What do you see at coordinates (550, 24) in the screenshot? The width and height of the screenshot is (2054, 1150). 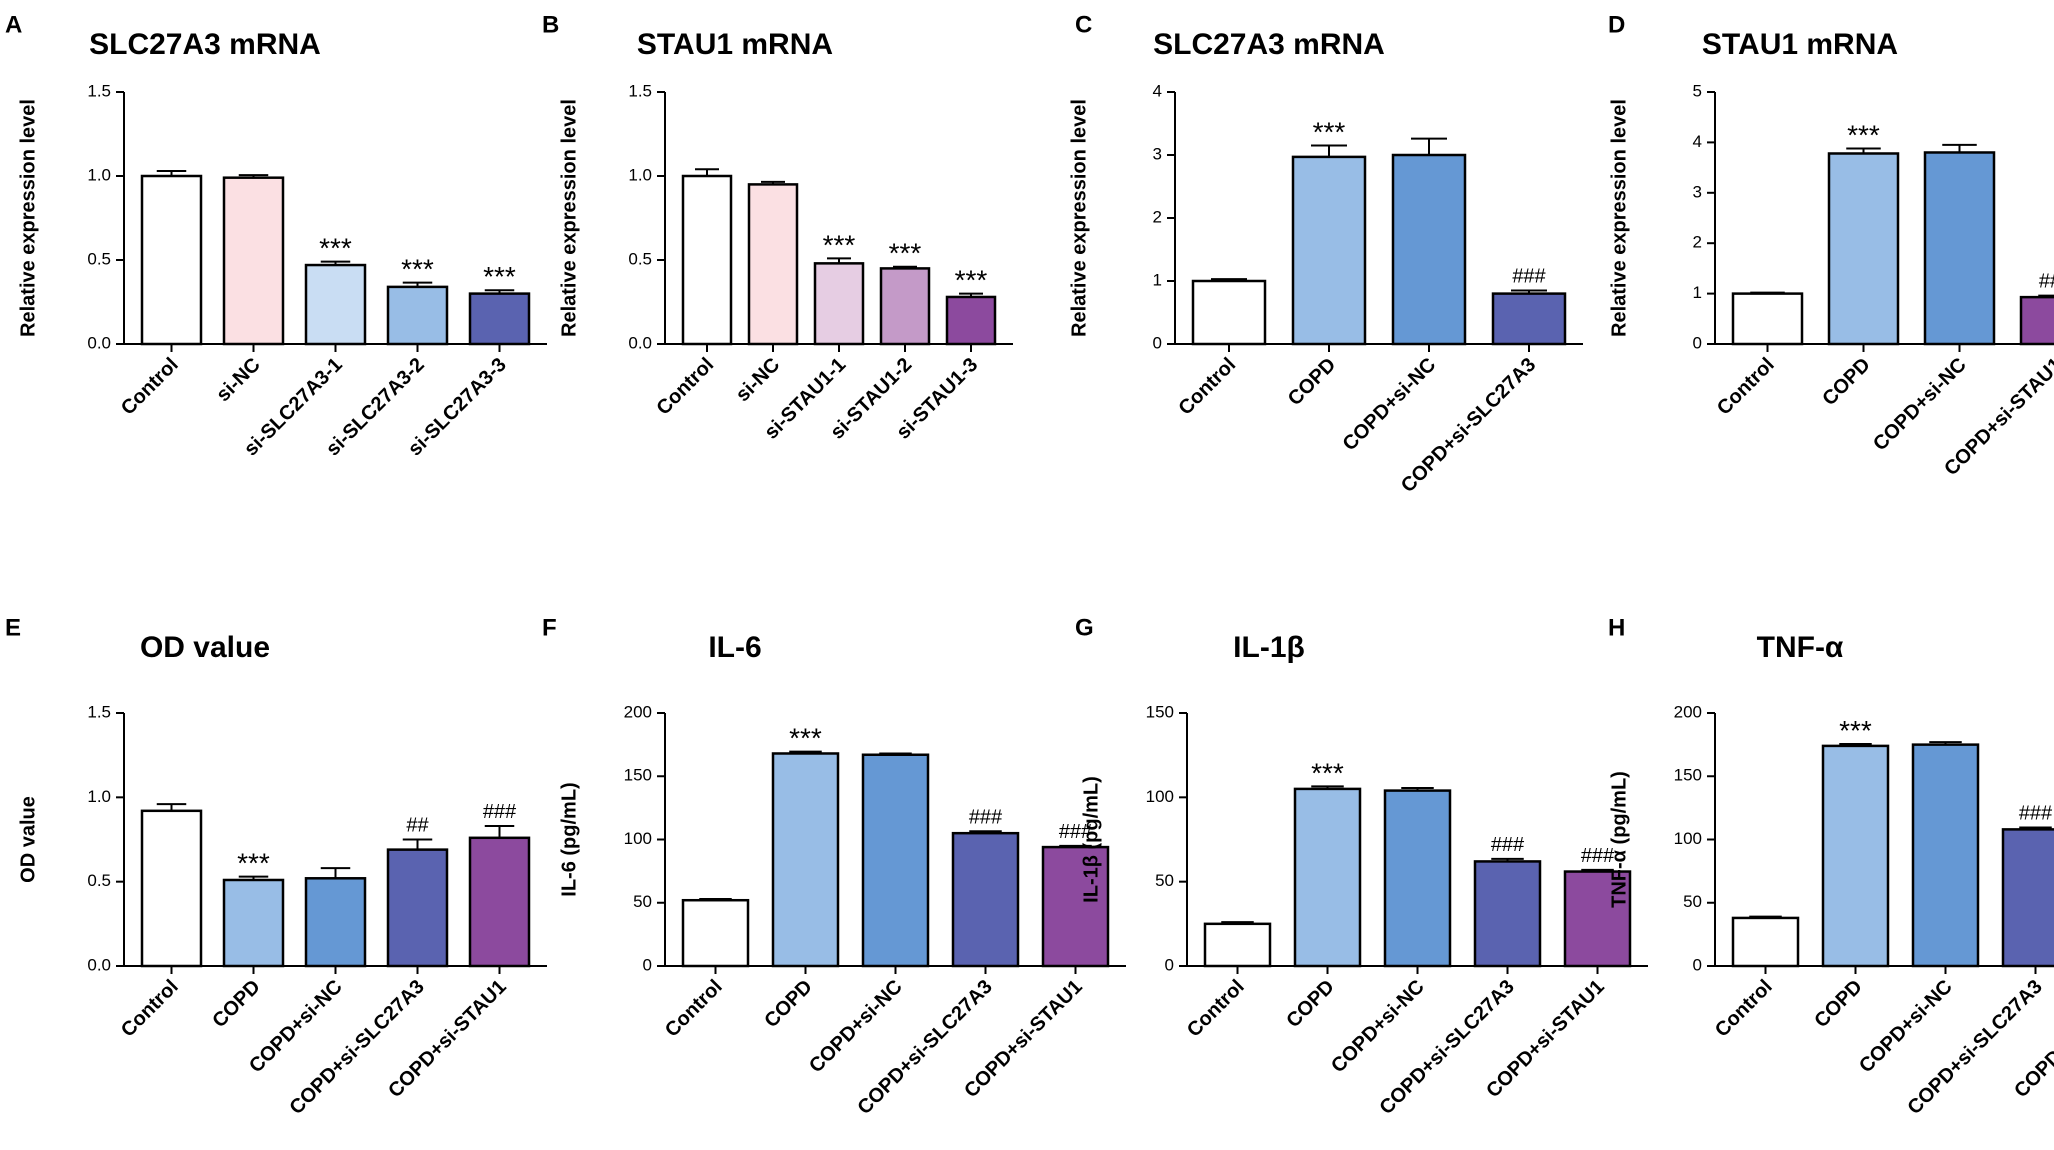 I see `panel-label: B` at bounding box center [550, 24].